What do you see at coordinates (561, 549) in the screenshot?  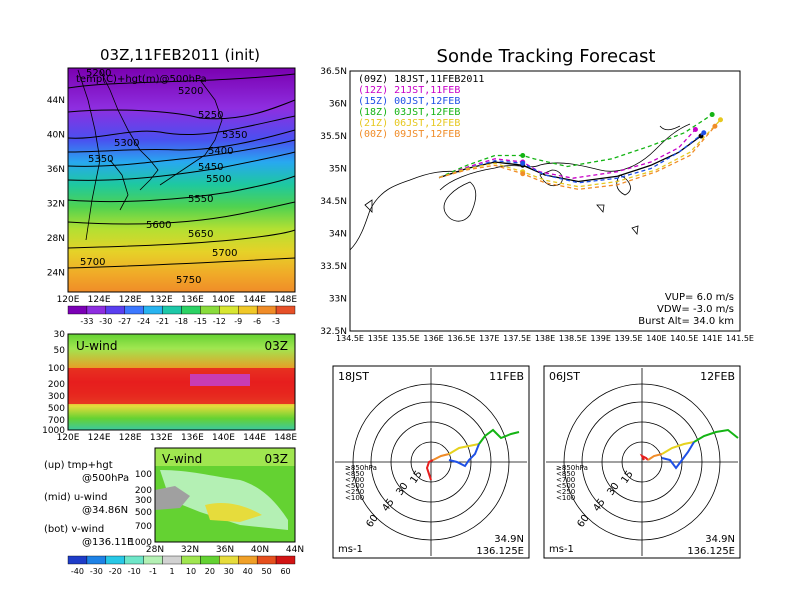 I see `polar-unit: ms-1` at bounding box center [561, 549].